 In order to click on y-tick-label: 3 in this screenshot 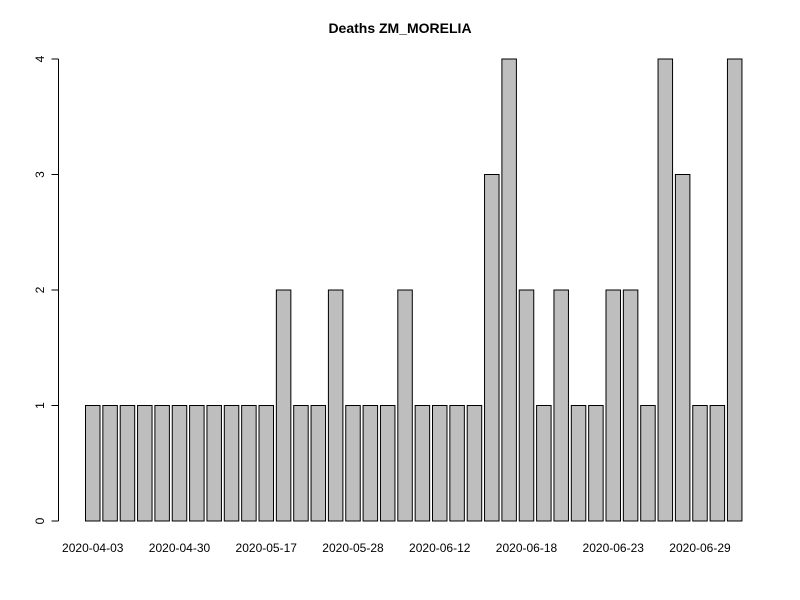, I will do `click(40, 174)`.